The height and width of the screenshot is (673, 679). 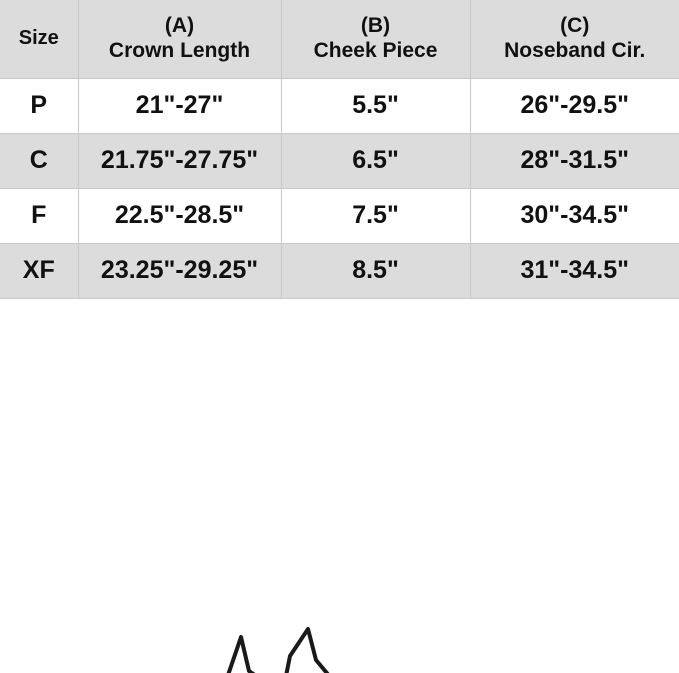 I want to click on column-header-noseband-cir-label: Noseband Cir., so click(x=575, y=51).